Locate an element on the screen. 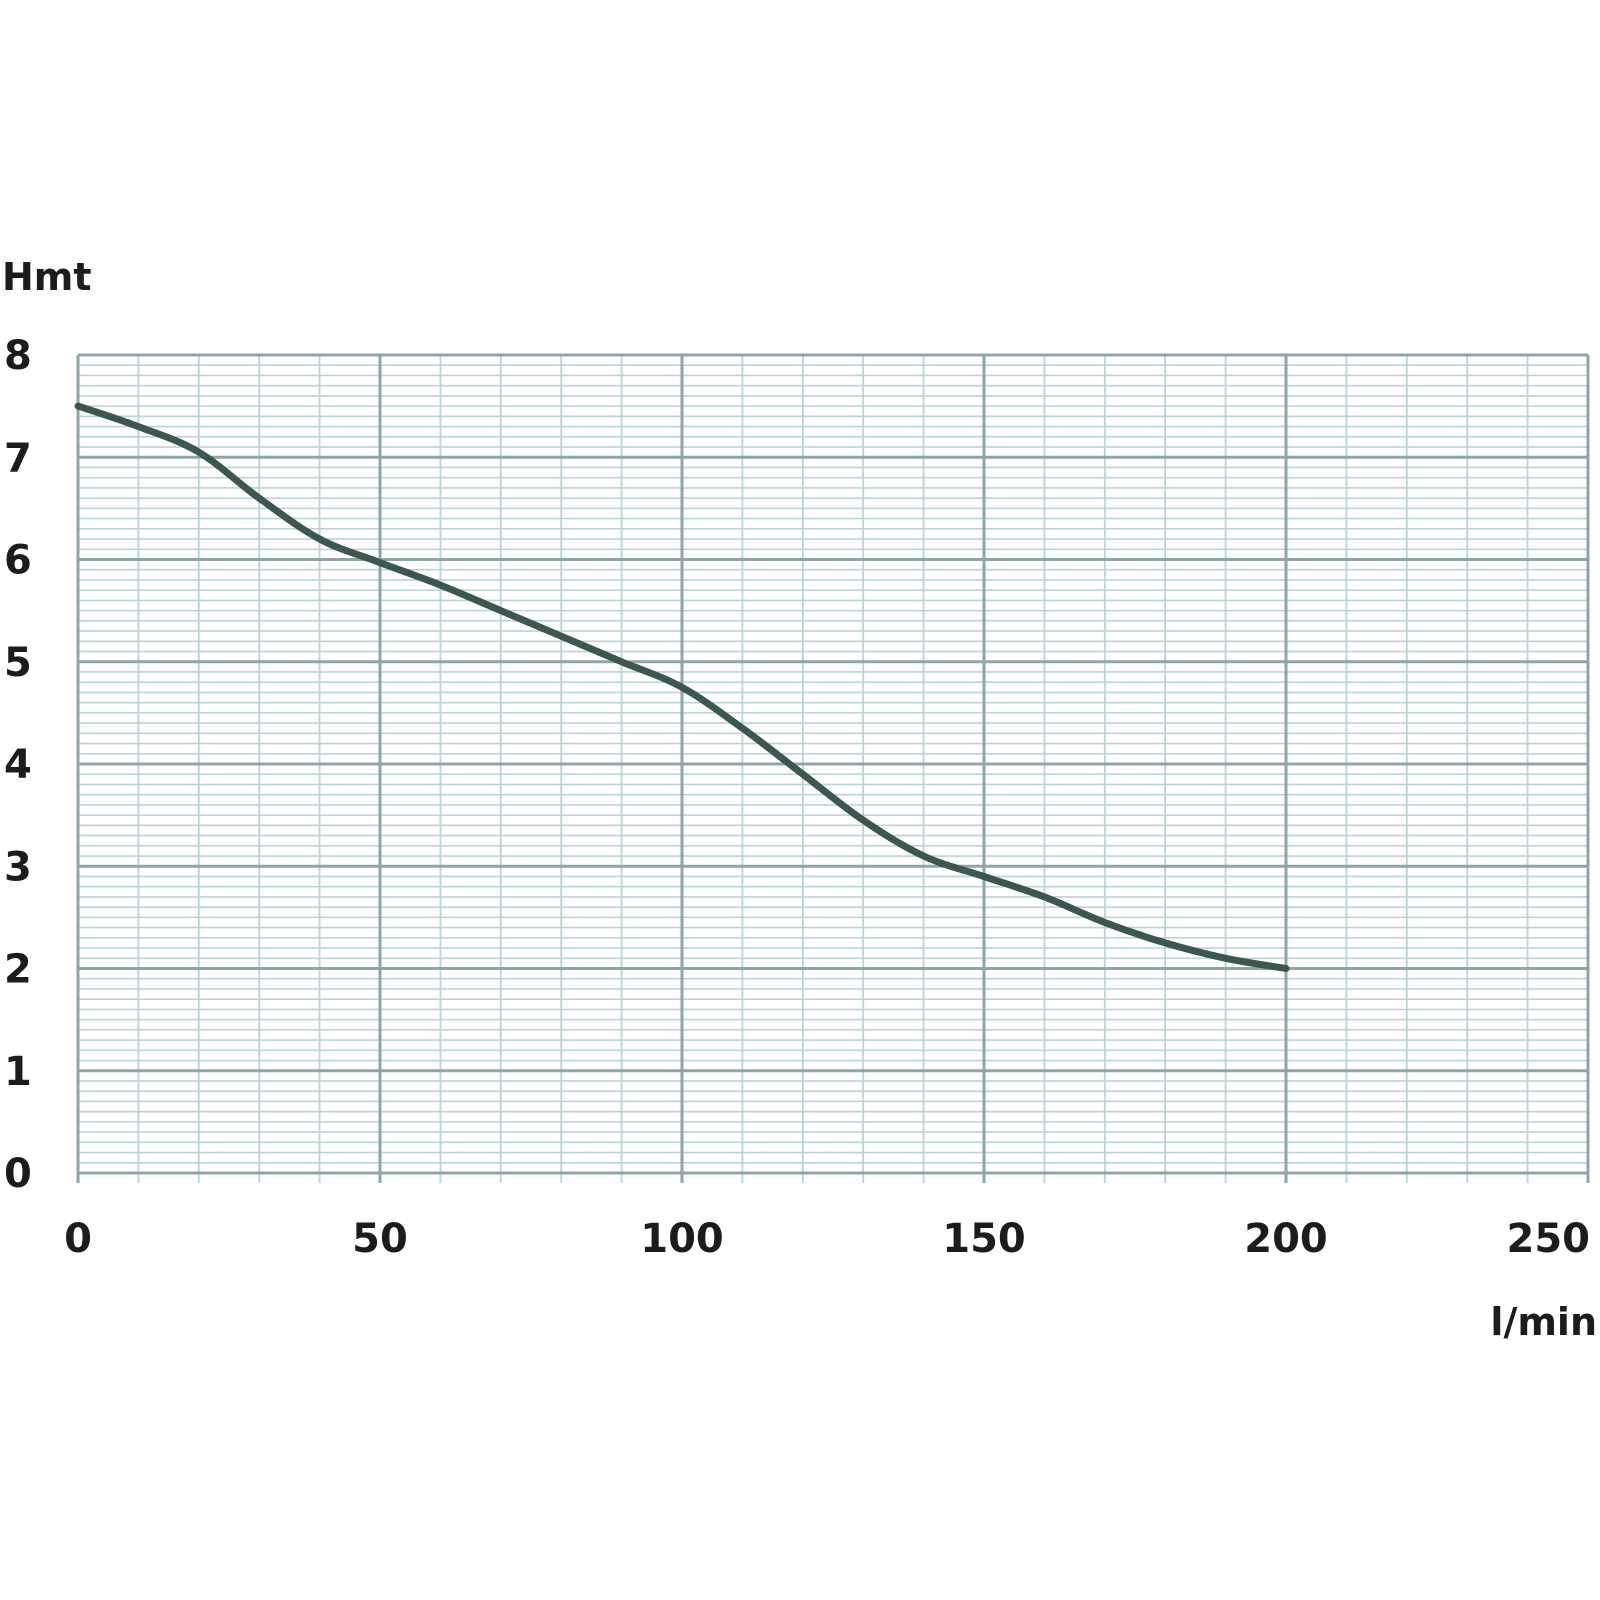  y-tick-label: 1 is located at coordinates (18, 1072).